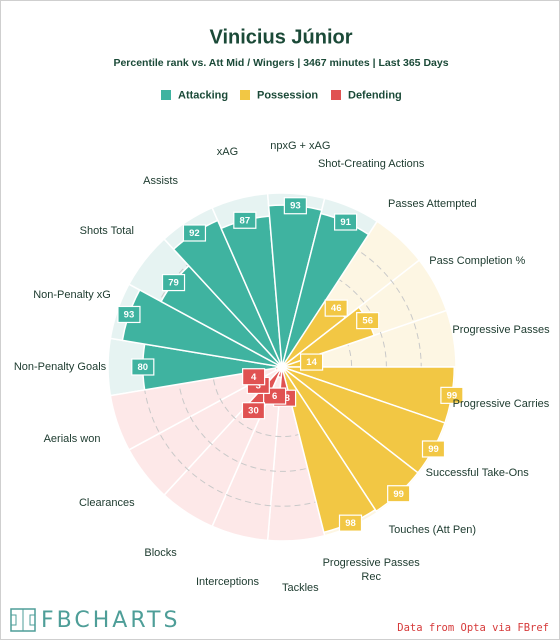 Image resolution: width=560 pixels, height=640 pixels. What do you see at coordinates (72, 294) in the screenshot?
I see `category-label: Non-Penalty xG` at bounding box center [72, 294].